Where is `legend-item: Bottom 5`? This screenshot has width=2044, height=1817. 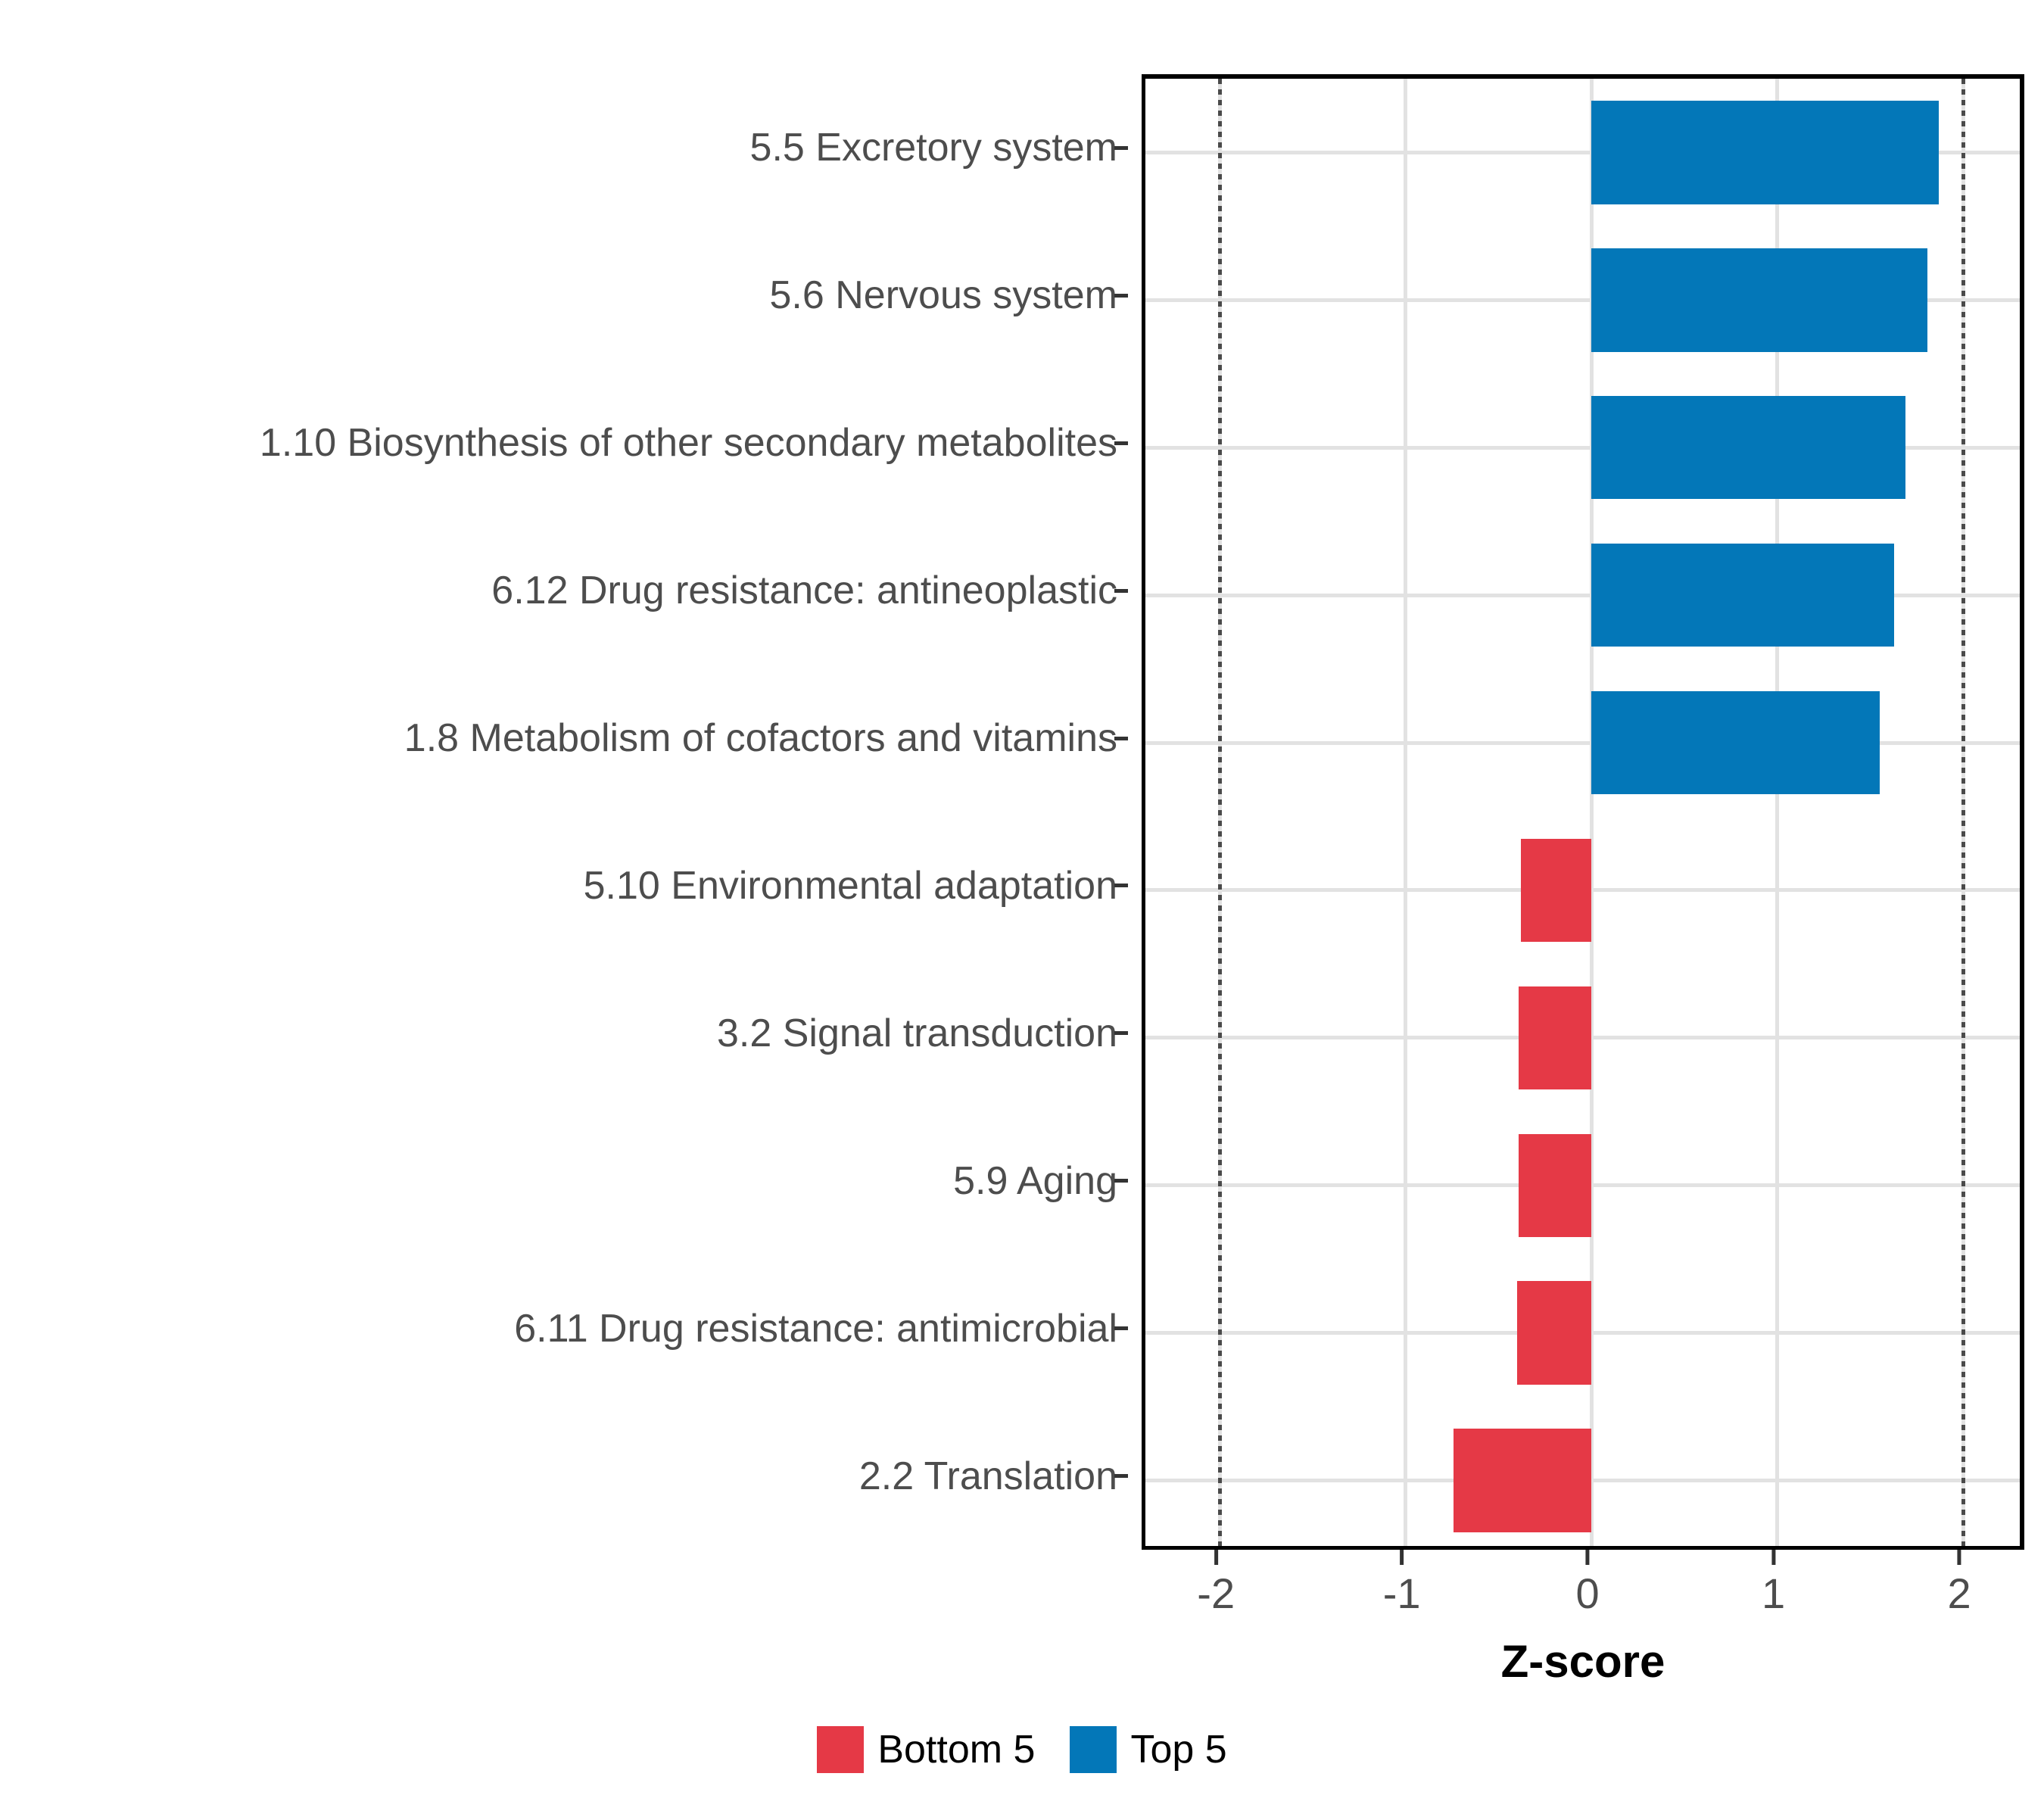
legend-item: Bottom 5 is located at coordinates (926, 1749).